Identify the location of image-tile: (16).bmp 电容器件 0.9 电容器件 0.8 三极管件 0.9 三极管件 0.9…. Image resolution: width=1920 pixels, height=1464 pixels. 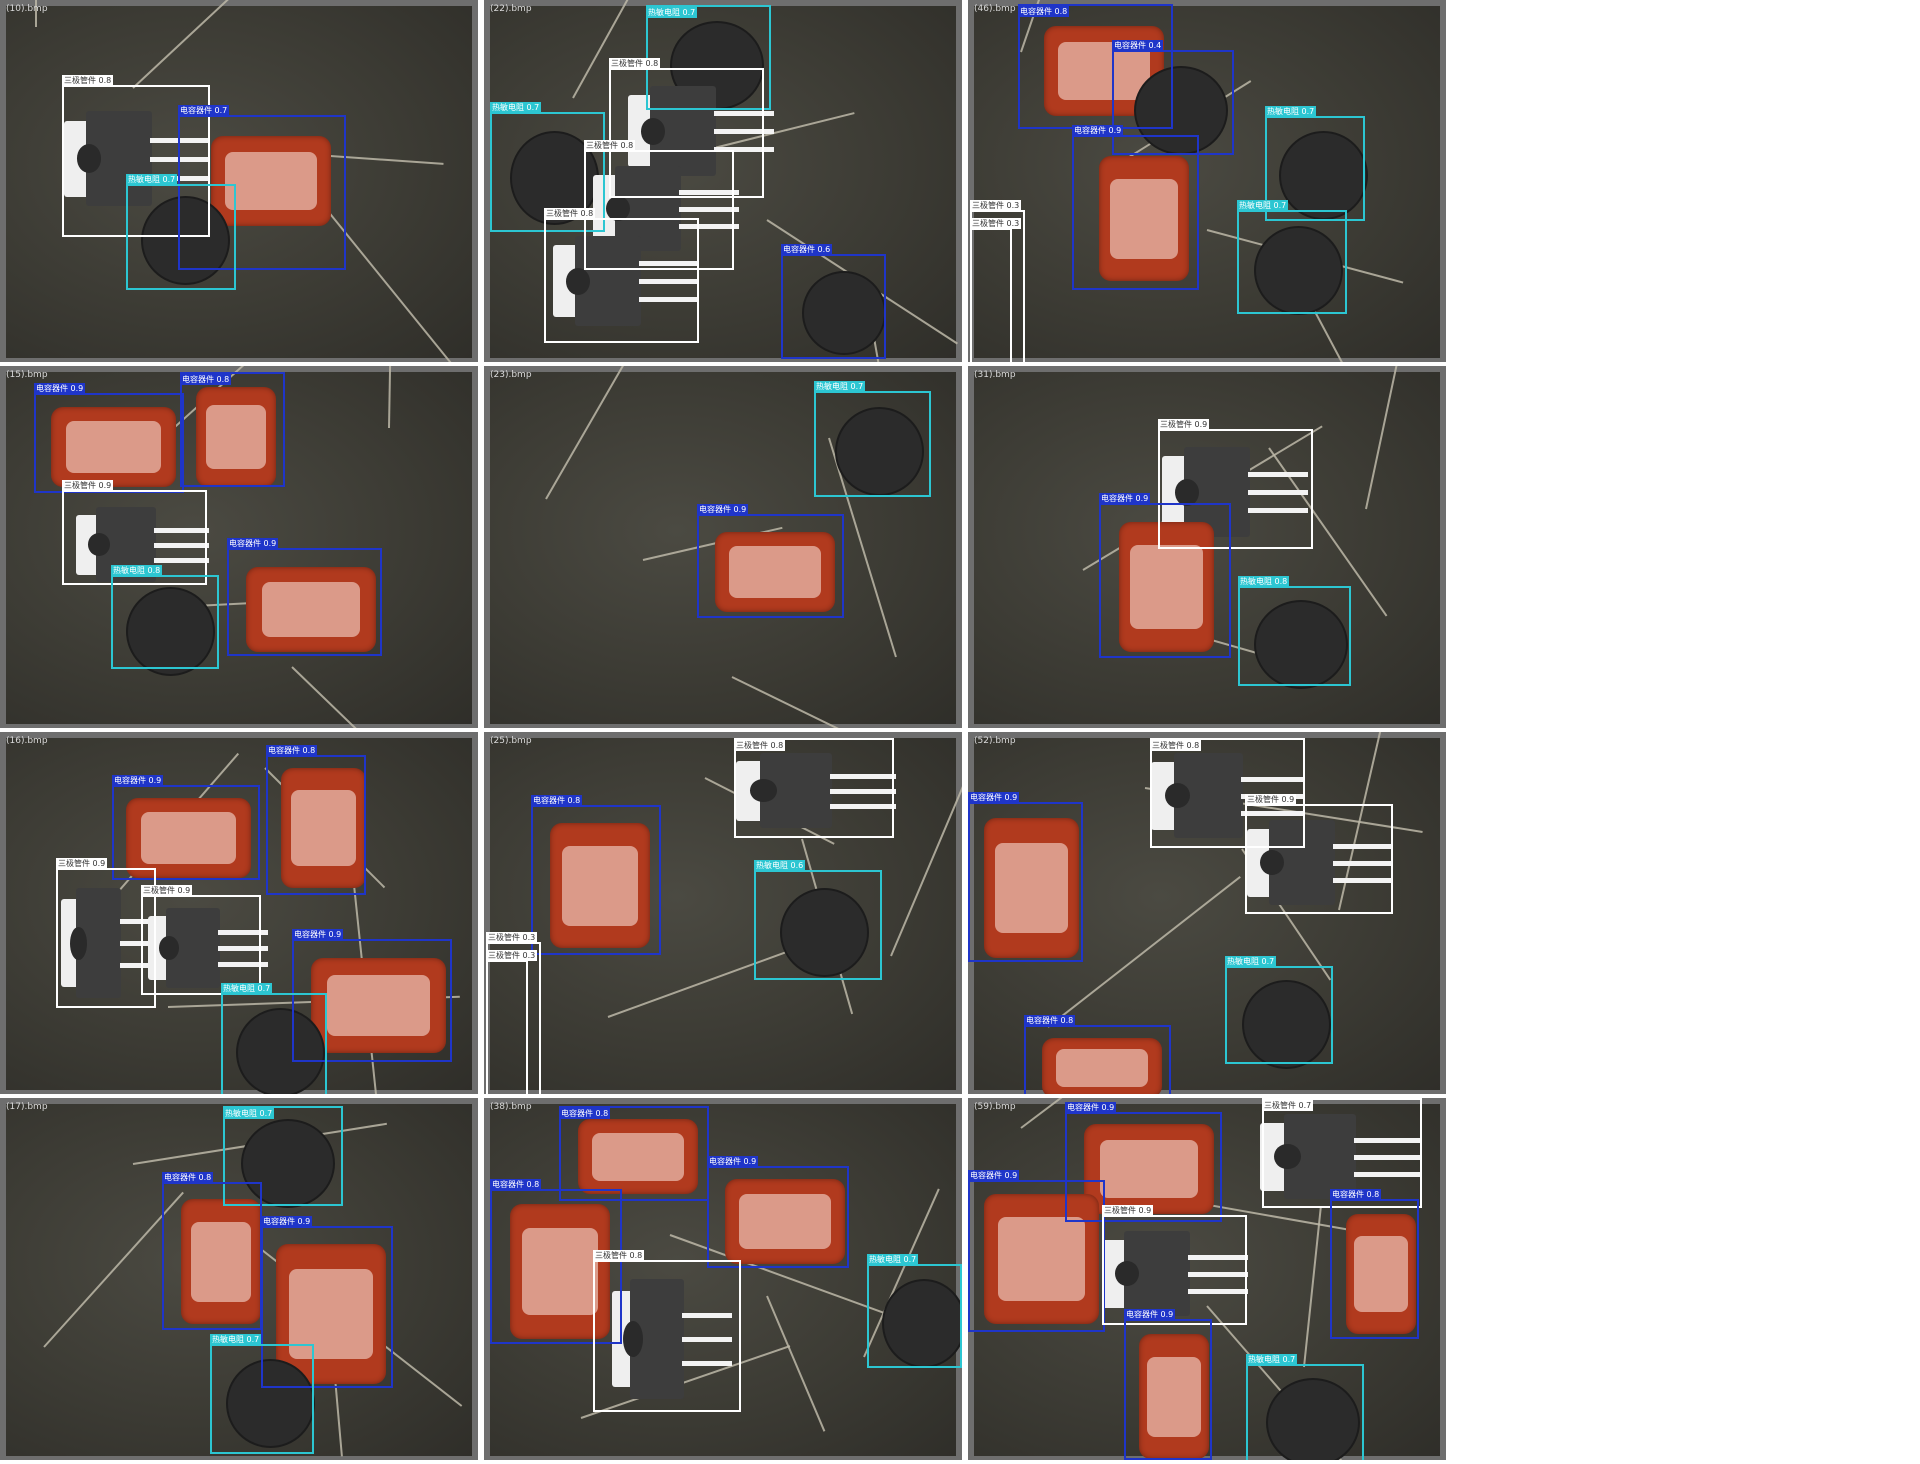
(239, 913).